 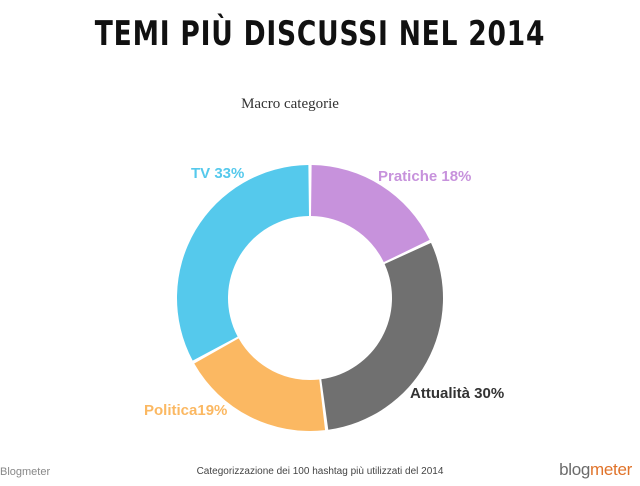 I want to click on slice-attualit, so click(x=382, y=336).